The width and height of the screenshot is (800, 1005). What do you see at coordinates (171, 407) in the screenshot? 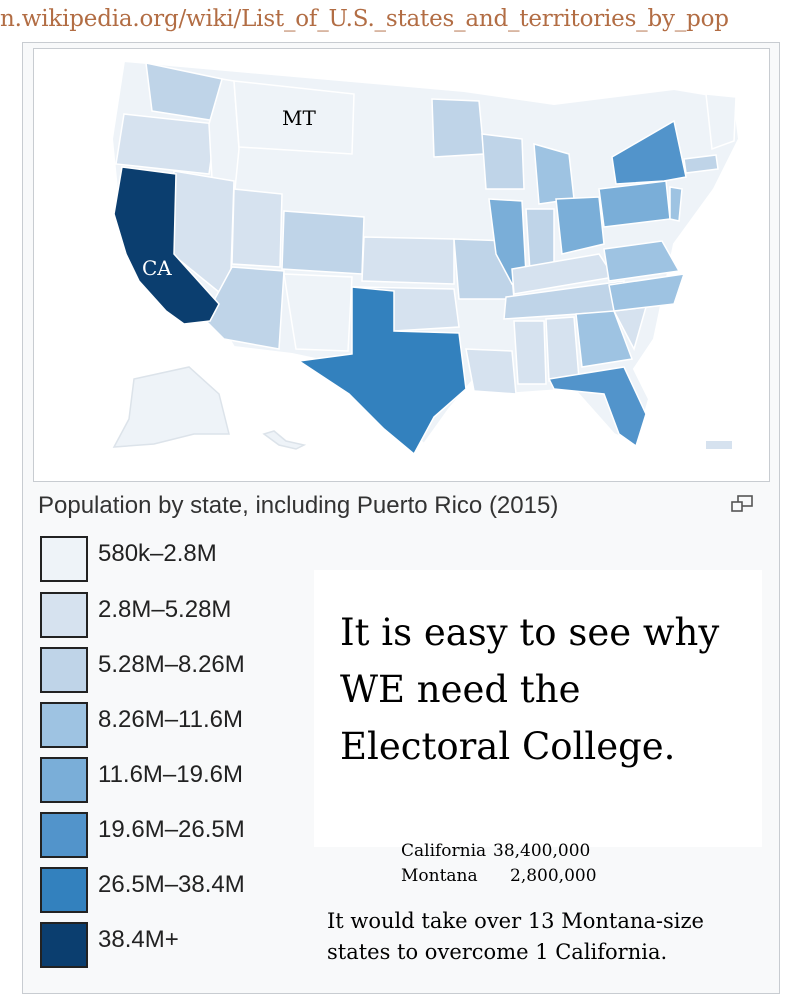
I see `map-state-ak` at bounding box center [171, 407].